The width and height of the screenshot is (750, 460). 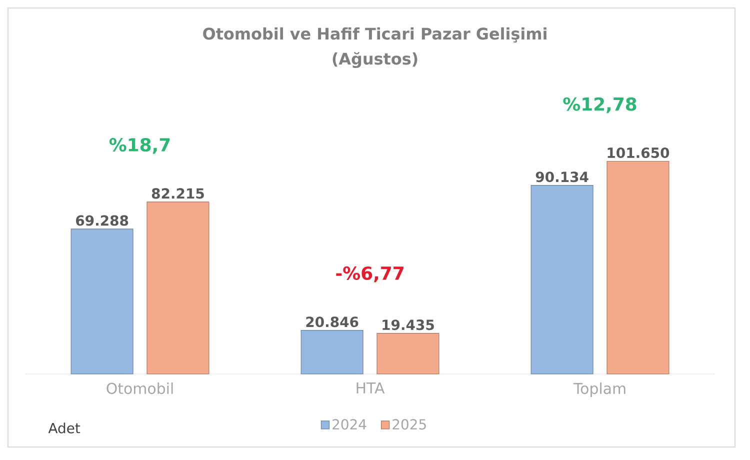 I want to click on data-label: 19.435, so click(x=408, y=325).